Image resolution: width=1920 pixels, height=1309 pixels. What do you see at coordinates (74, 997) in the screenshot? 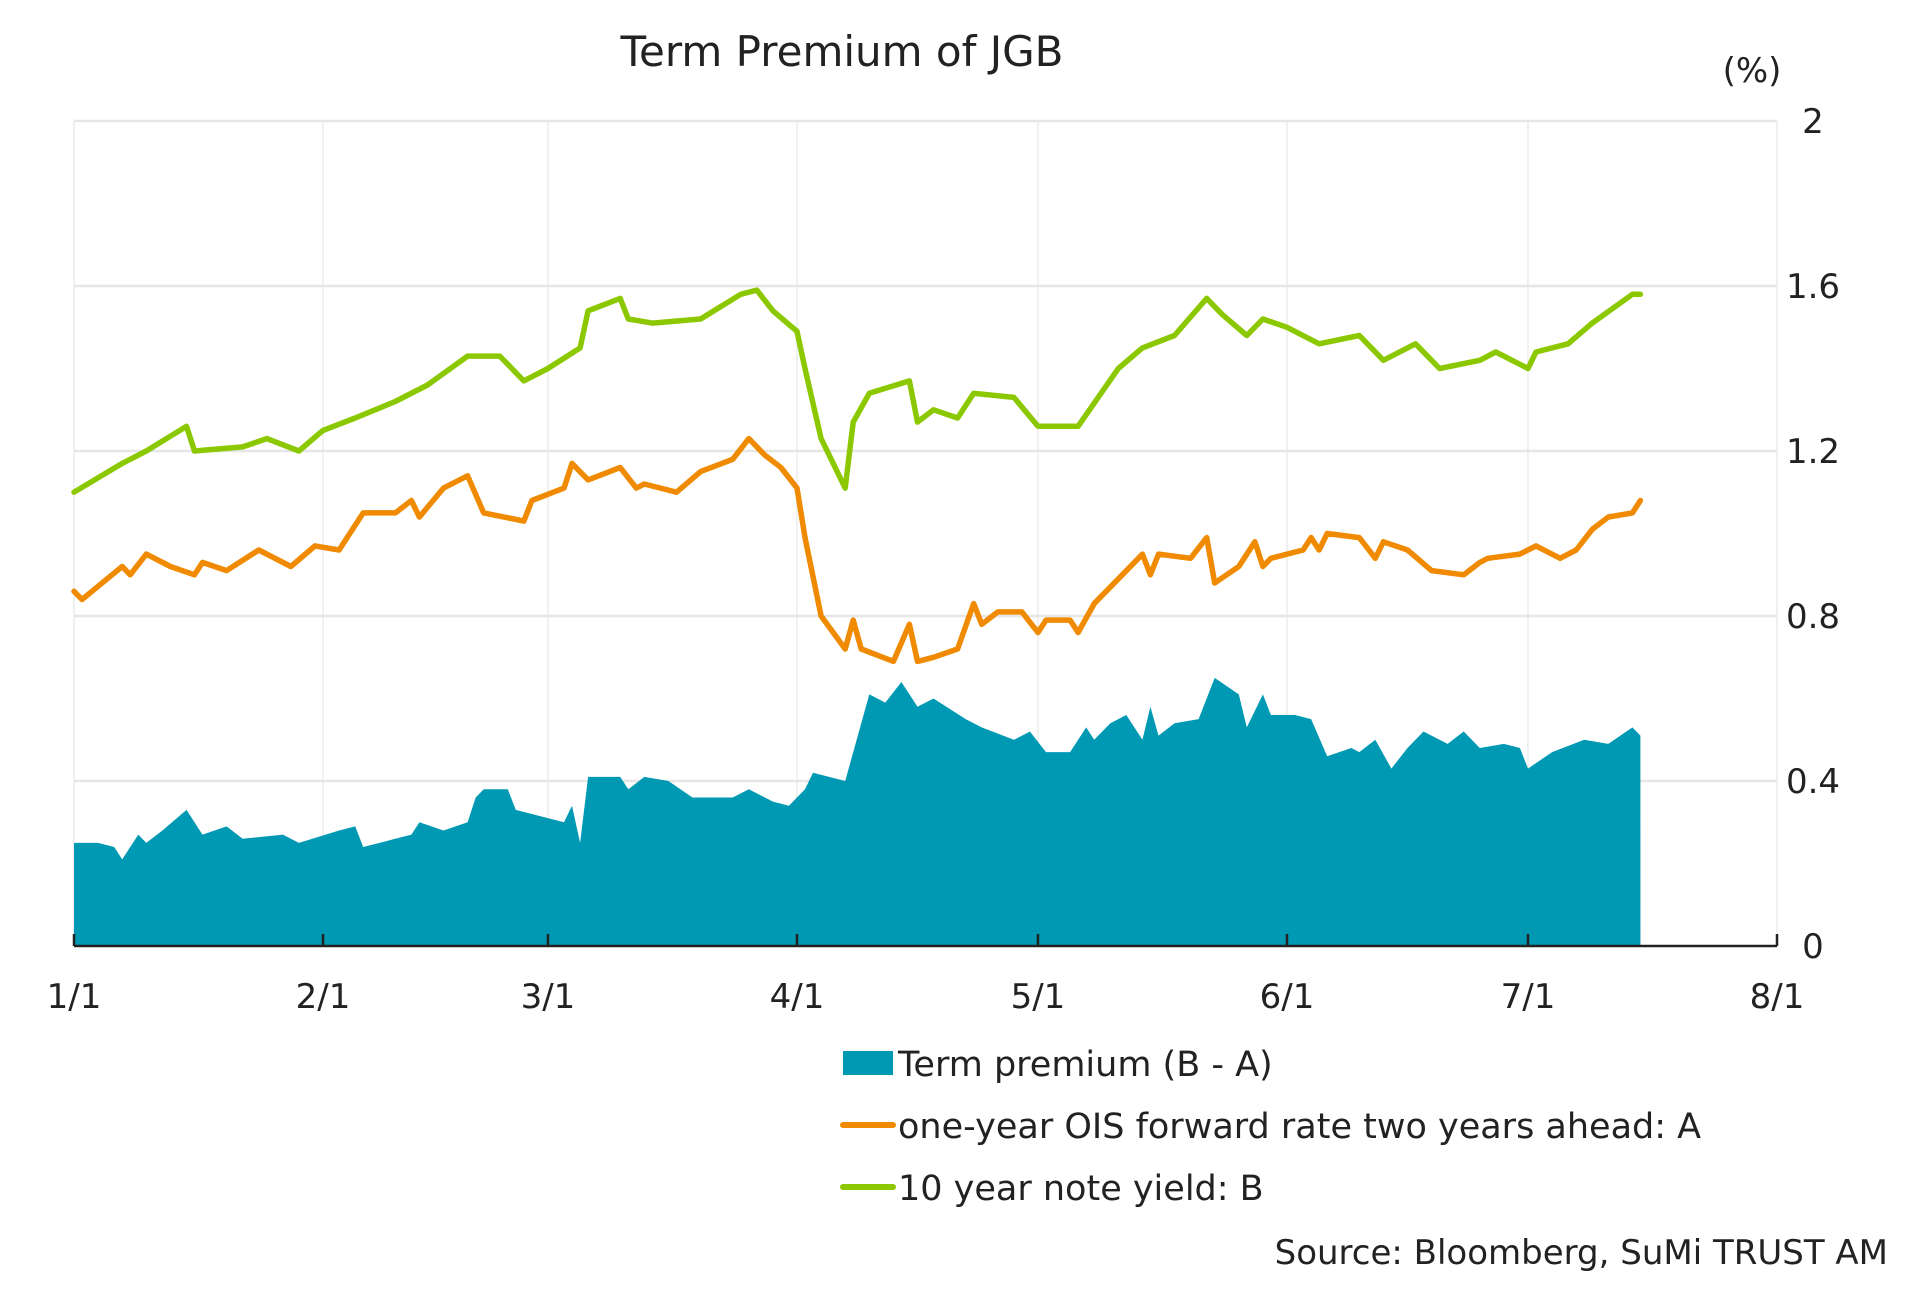
I see `x-tick-label: 1/1` at bounding box center [74, 997].